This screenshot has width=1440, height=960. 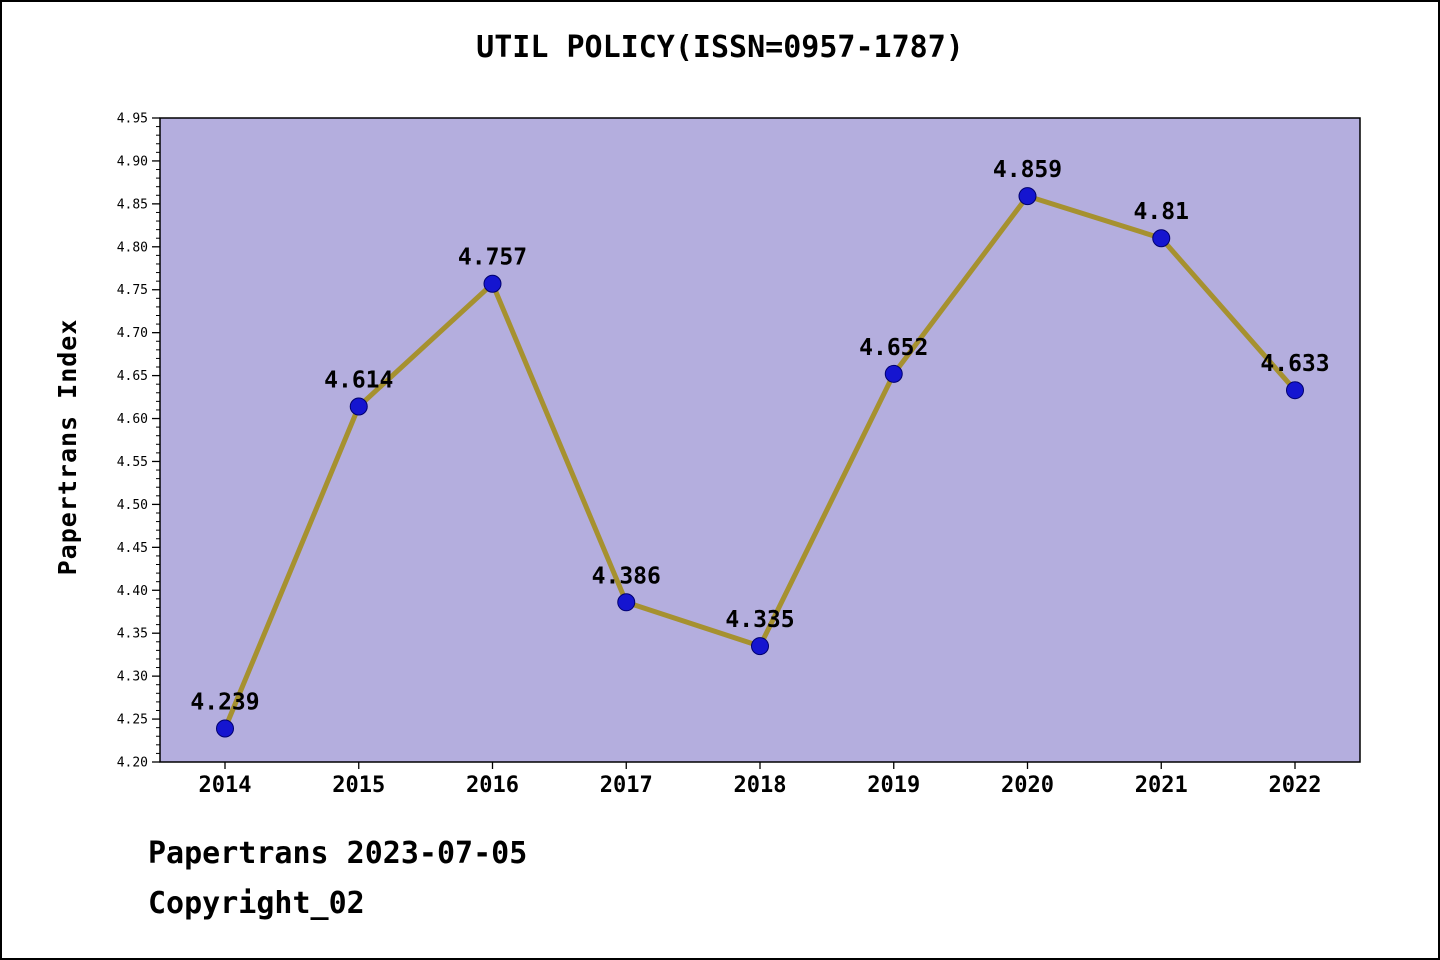 I want to click on footer-copyright-text: Copyright_02, so click(x=256, y=903).